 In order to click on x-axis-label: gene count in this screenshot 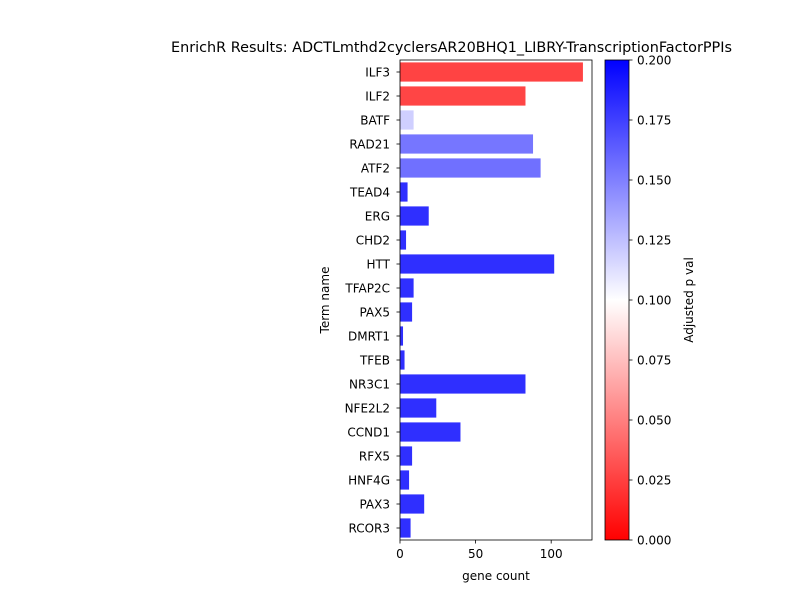, I will do `click(496, 576)`.